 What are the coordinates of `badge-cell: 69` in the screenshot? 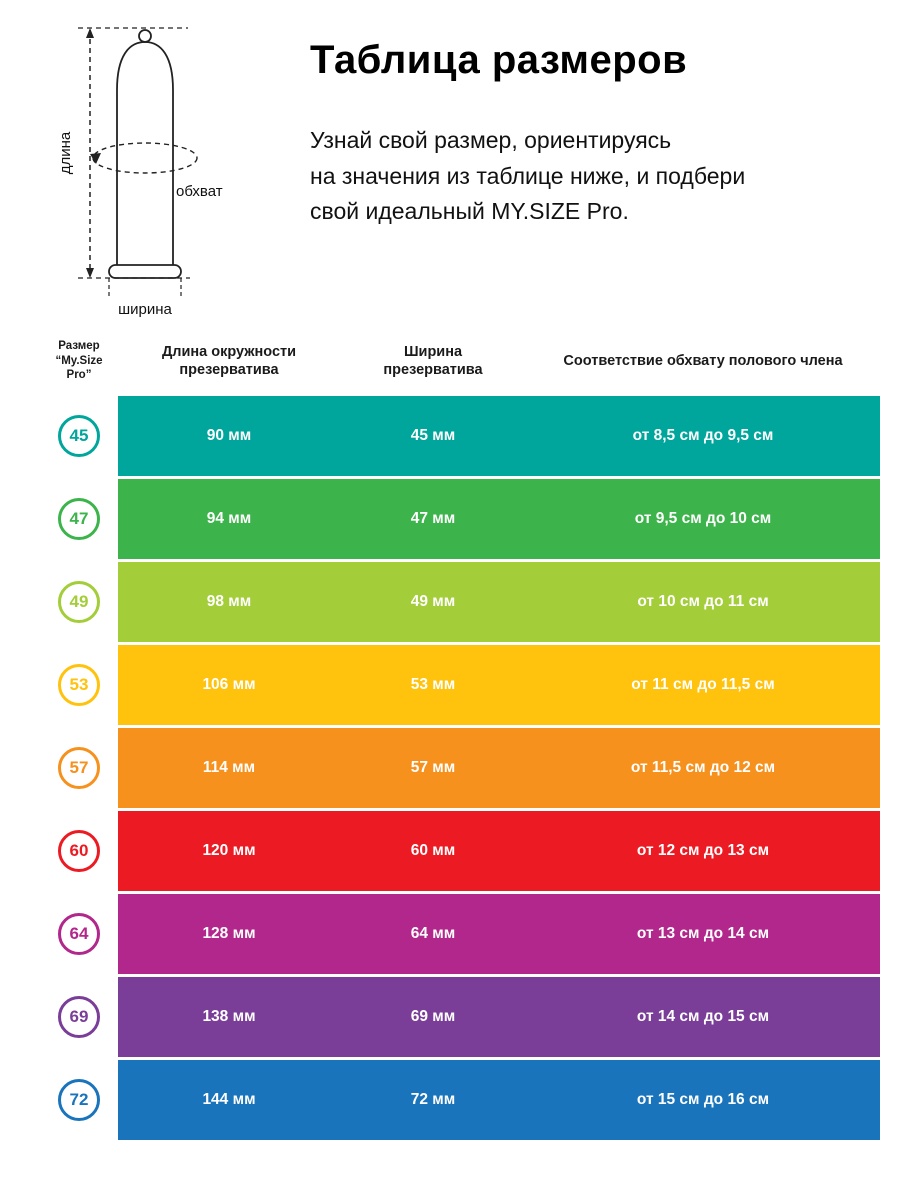 It's located at (79, 1017).